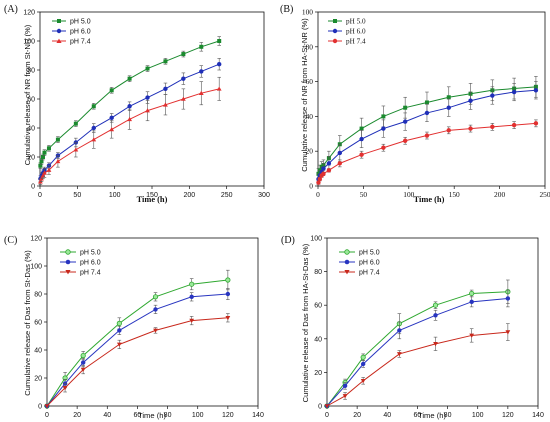 The height and width of the screenshot is (422, 550). I want to click on series-ph60-line, so click(137, 350).